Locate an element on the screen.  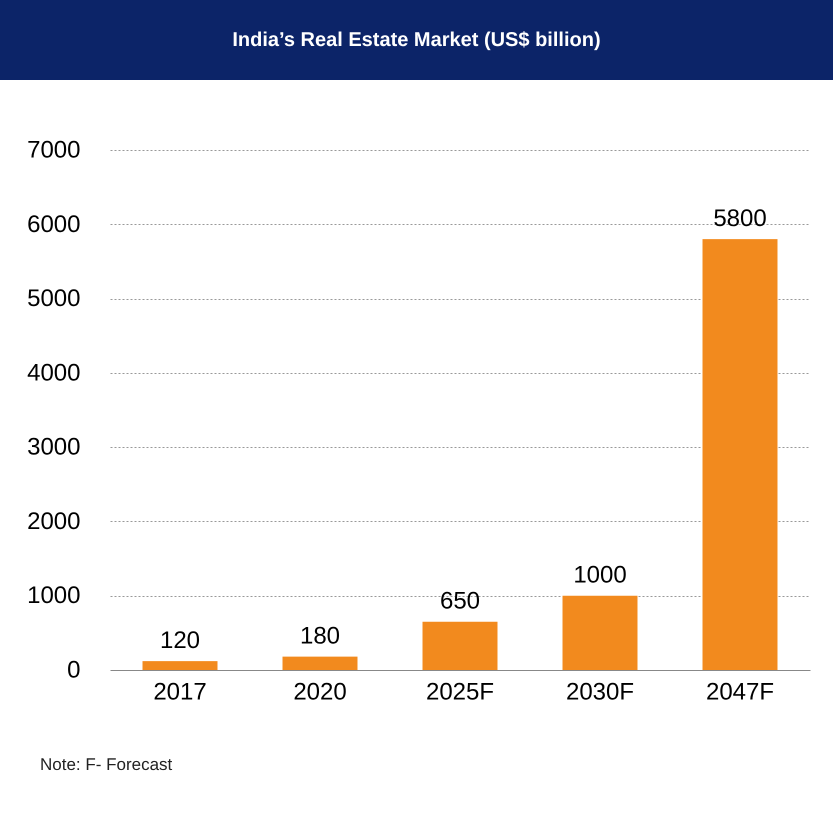
data-label: 1000 is located at coordinates (600, 575).